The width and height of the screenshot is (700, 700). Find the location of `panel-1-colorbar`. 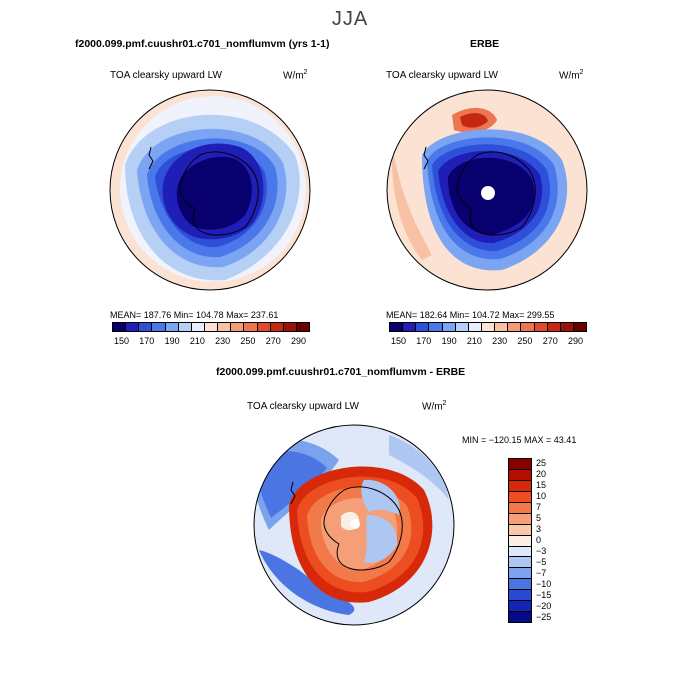

panel-1-colorbar is located at coordinates (211, 327).